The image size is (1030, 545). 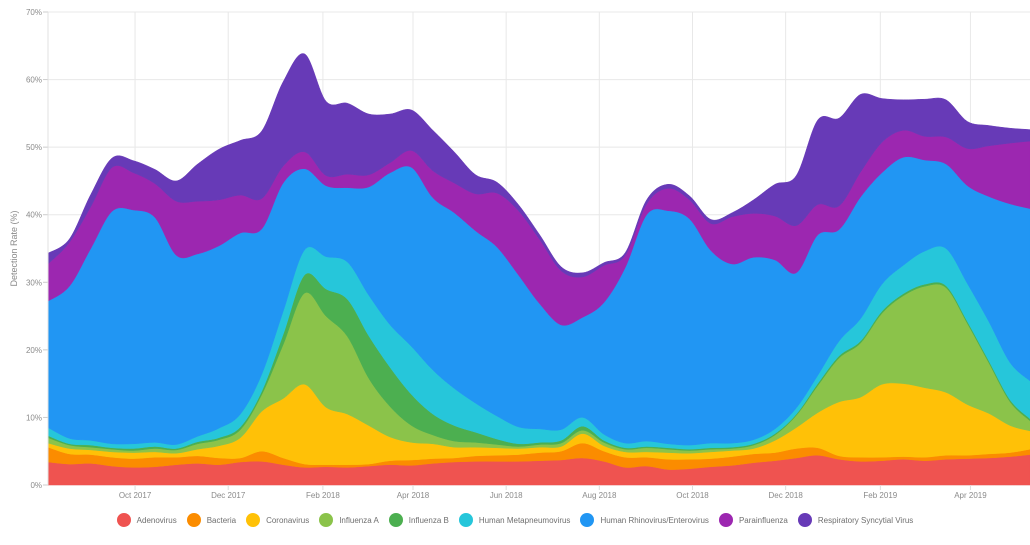 I want to click on y-tick-label: 70%, so click(x=34, y=12).